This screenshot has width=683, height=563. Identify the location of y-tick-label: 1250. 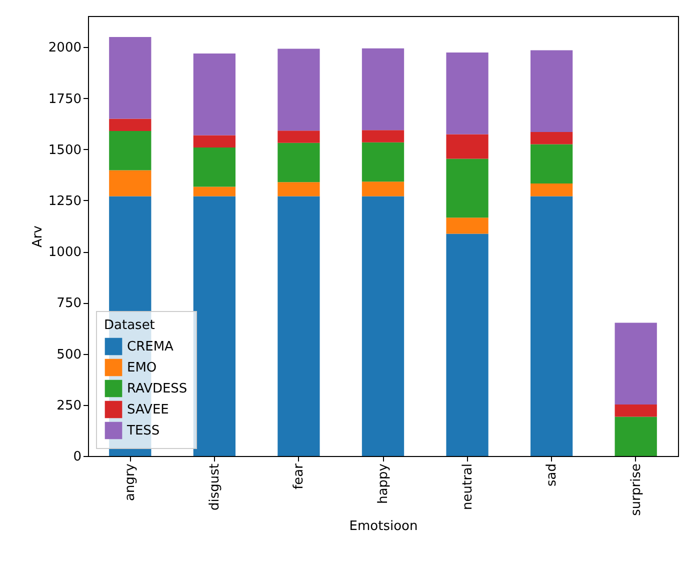
(65, 201).